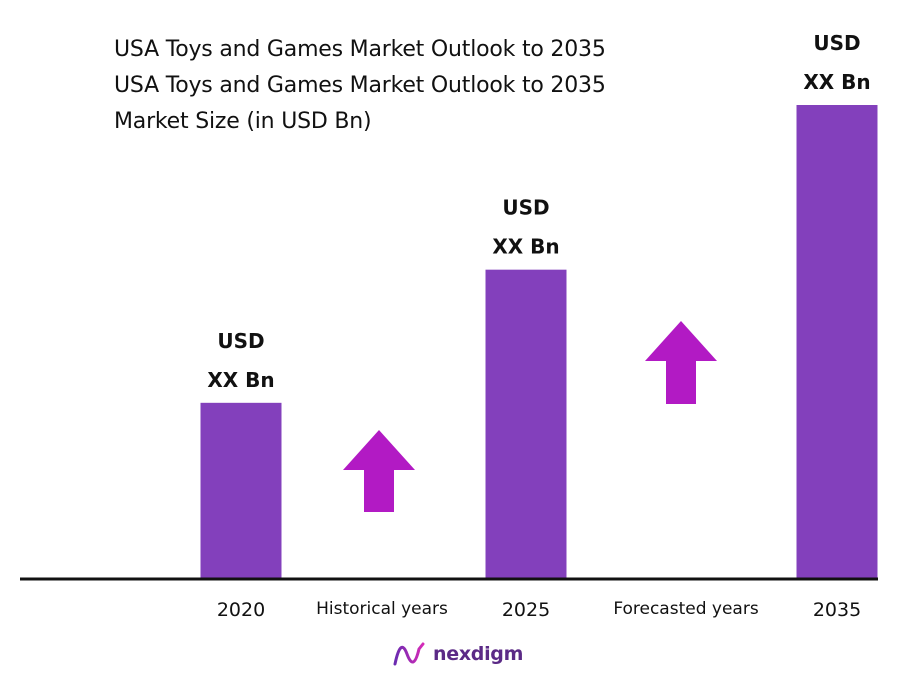 The width and height of the screenshot is (903, 678). What do you see at coordinates (241, 610) in the screenshot?
I see `x-tick-label: 2020` at bounding box center [241, 610].